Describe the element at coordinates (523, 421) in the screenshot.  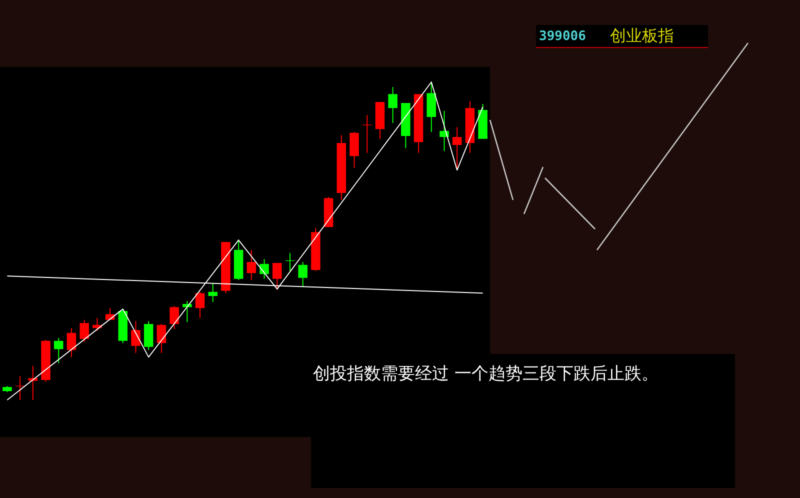
I see `text-panel: 创投指数需要经过 一个趋势三段下跌后止跌。` at that location.